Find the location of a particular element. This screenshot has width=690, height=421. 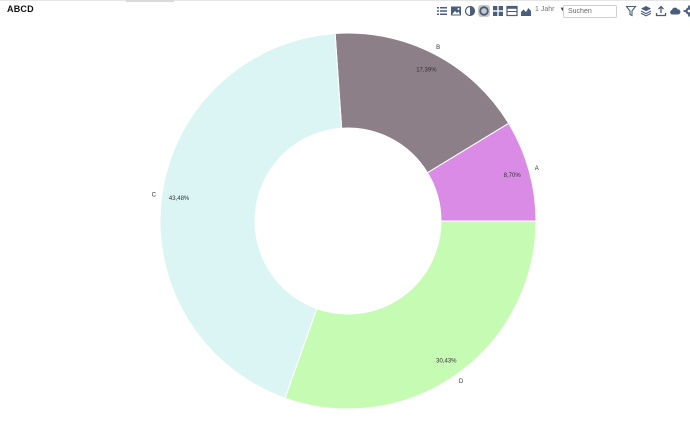

period-select: 1 Jahr ▼ is located at coordinates (550, 9).